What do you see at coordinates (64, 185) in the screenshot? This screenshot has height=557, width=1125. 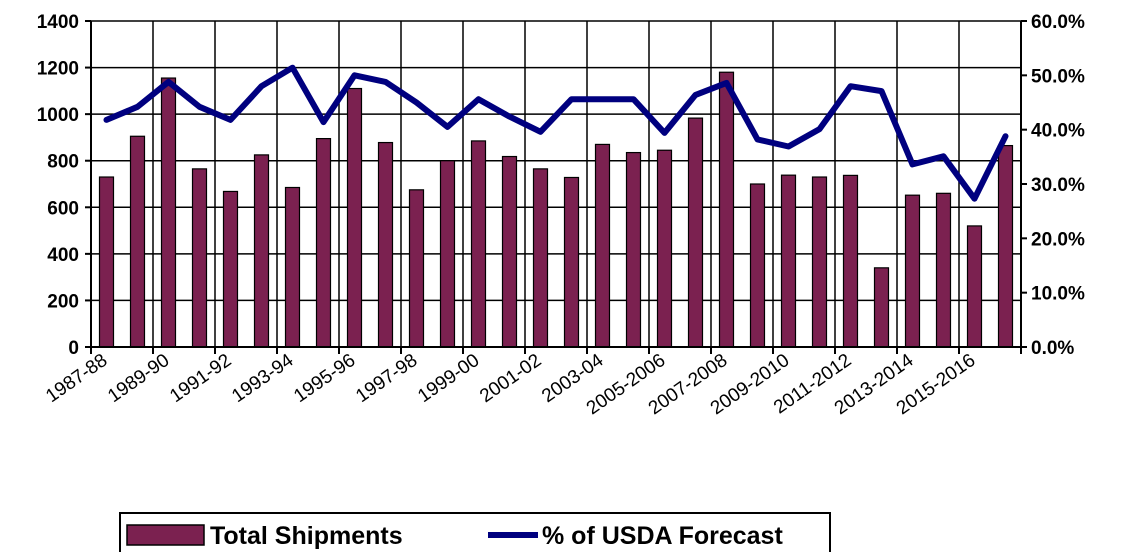 I see `left-axis-ticks: 0 200 400 600 800 1000 1200 1400` at bounding box center [64, 185].